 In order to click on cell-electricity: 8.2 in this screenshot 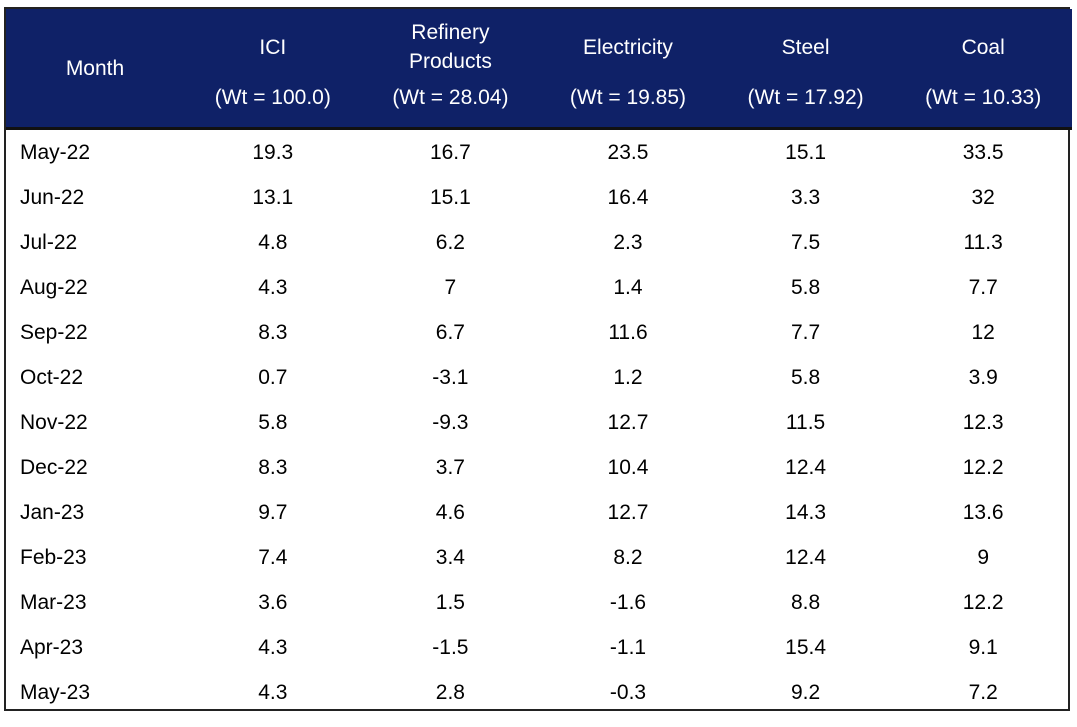, I will do `click(628, 557)`.